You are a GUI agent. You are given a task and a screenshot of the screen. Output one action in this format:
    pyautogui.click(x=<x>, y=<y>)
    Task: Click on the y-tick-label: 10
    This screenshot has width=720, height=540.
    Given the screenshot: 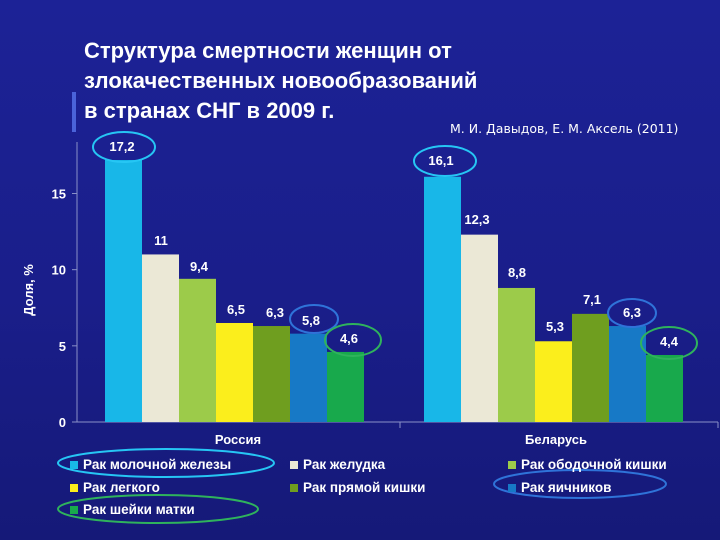 What is the action you would take?
    pyautogui.click(x=59, y=270)
    